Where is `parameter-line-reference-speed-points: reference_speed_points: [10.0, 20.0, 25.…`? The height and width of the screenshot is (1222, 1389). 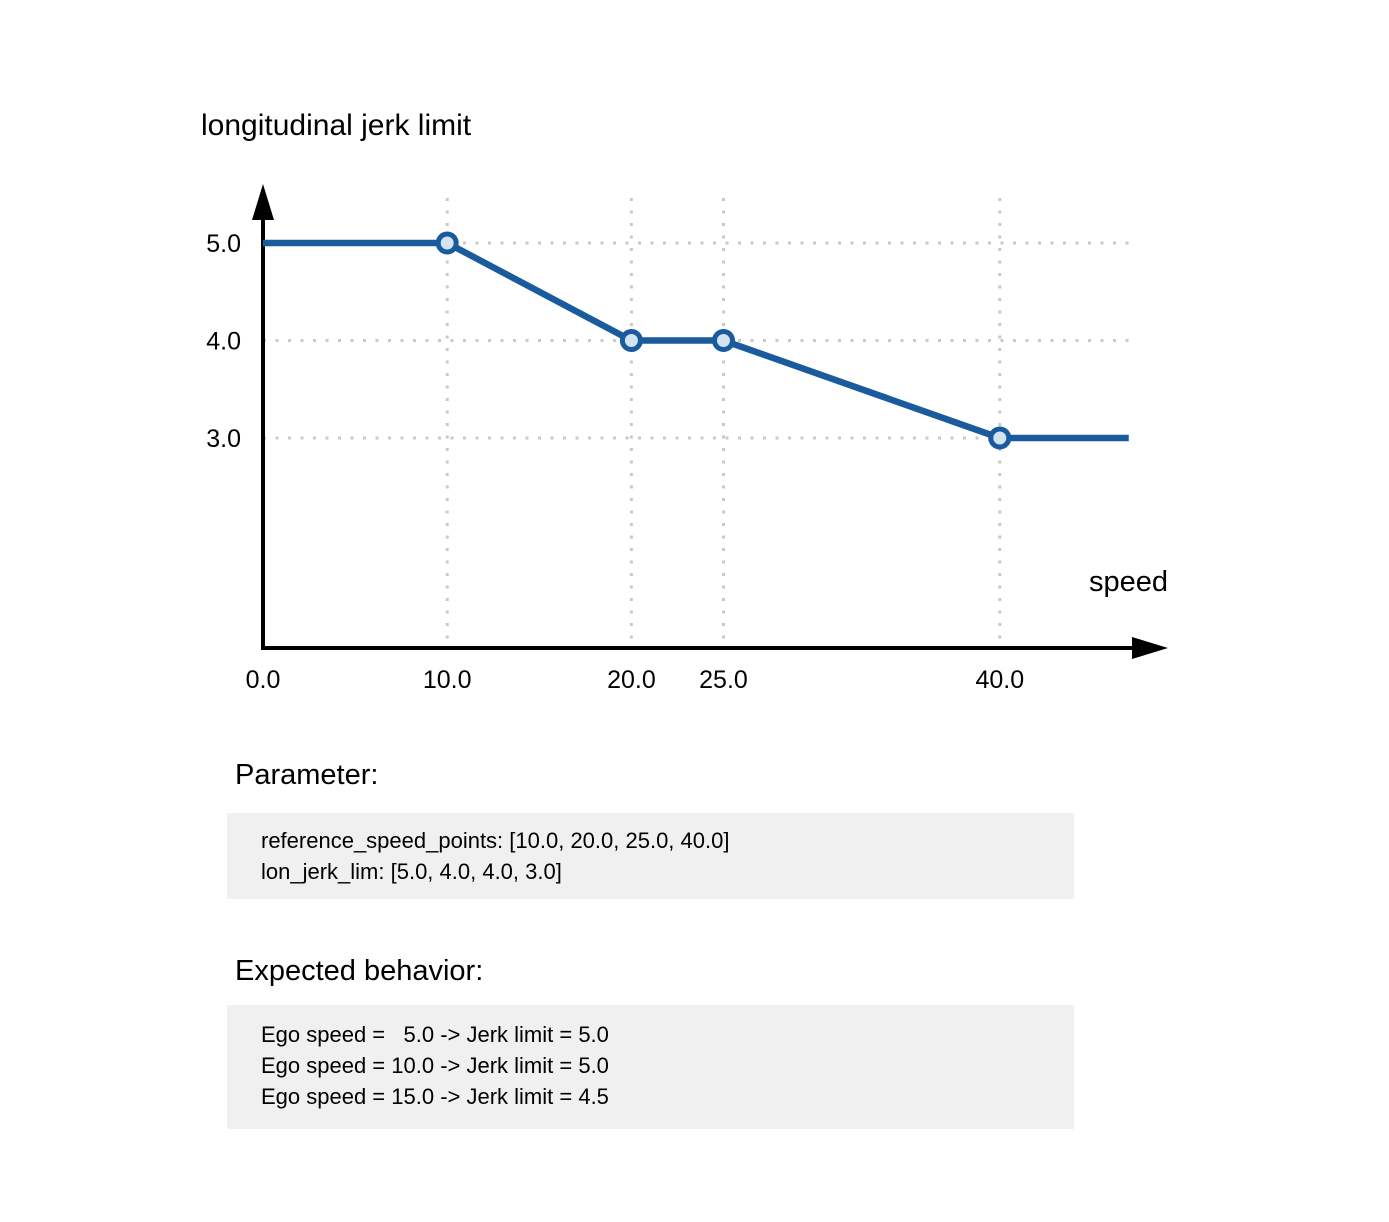 parameter-line-reference-speed-points: reference_speed_points: [10.0, 20.0, 25.… is located at coordinates (495, 840).